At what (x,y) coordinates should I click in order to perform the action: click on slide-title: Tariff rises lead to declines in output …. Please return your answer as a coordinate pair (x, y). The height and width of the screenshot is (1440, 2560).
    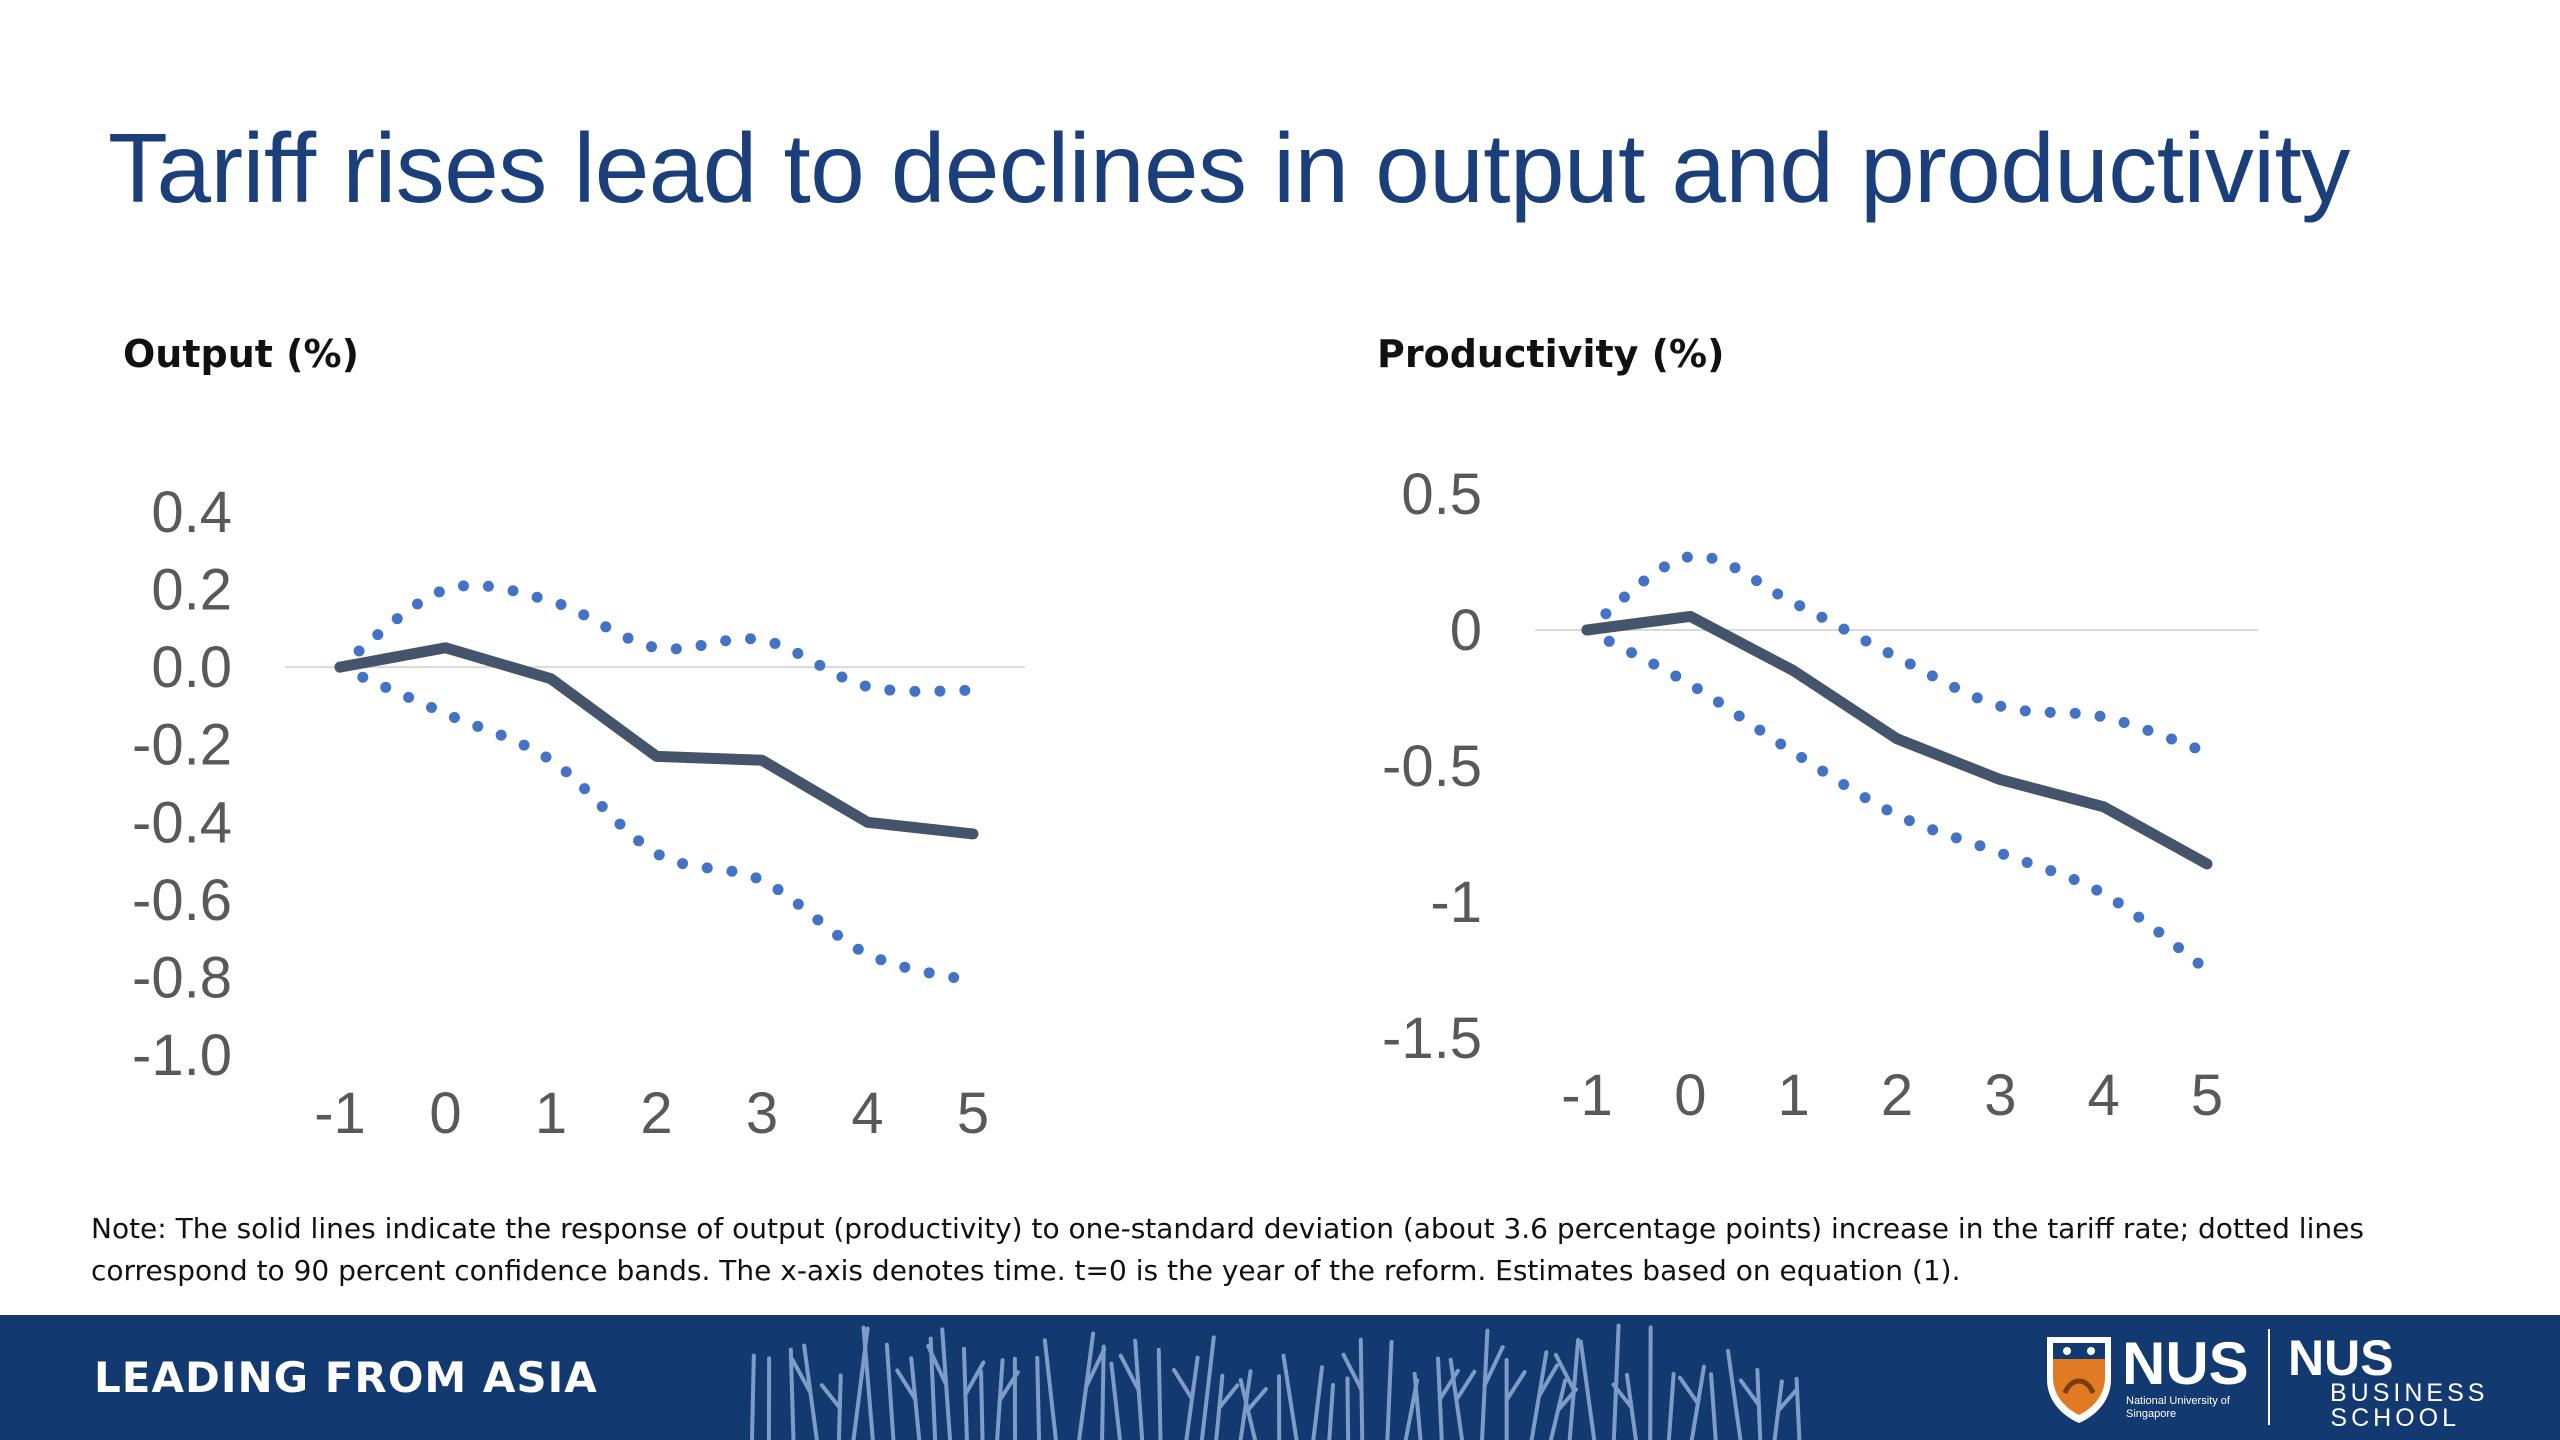
    Looking at the image, I should click on (1229, 168).